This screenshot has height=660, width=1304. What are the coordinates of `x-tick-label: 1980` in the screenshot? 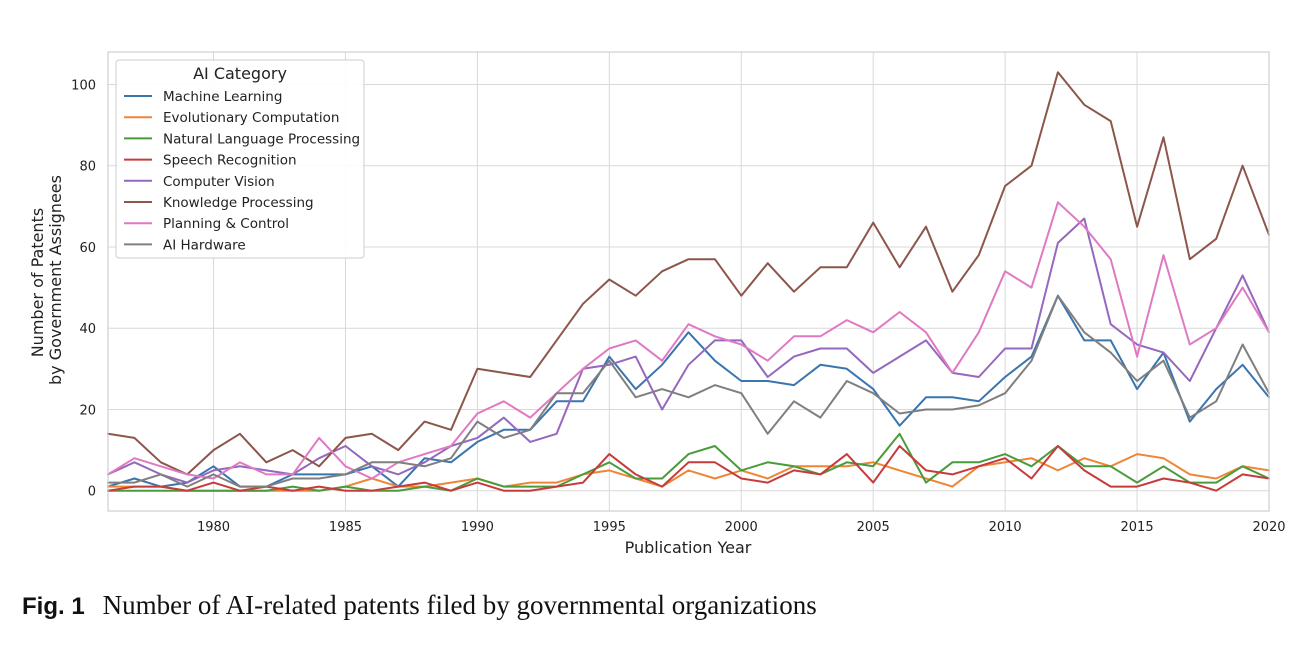 It's located at (213, 527).